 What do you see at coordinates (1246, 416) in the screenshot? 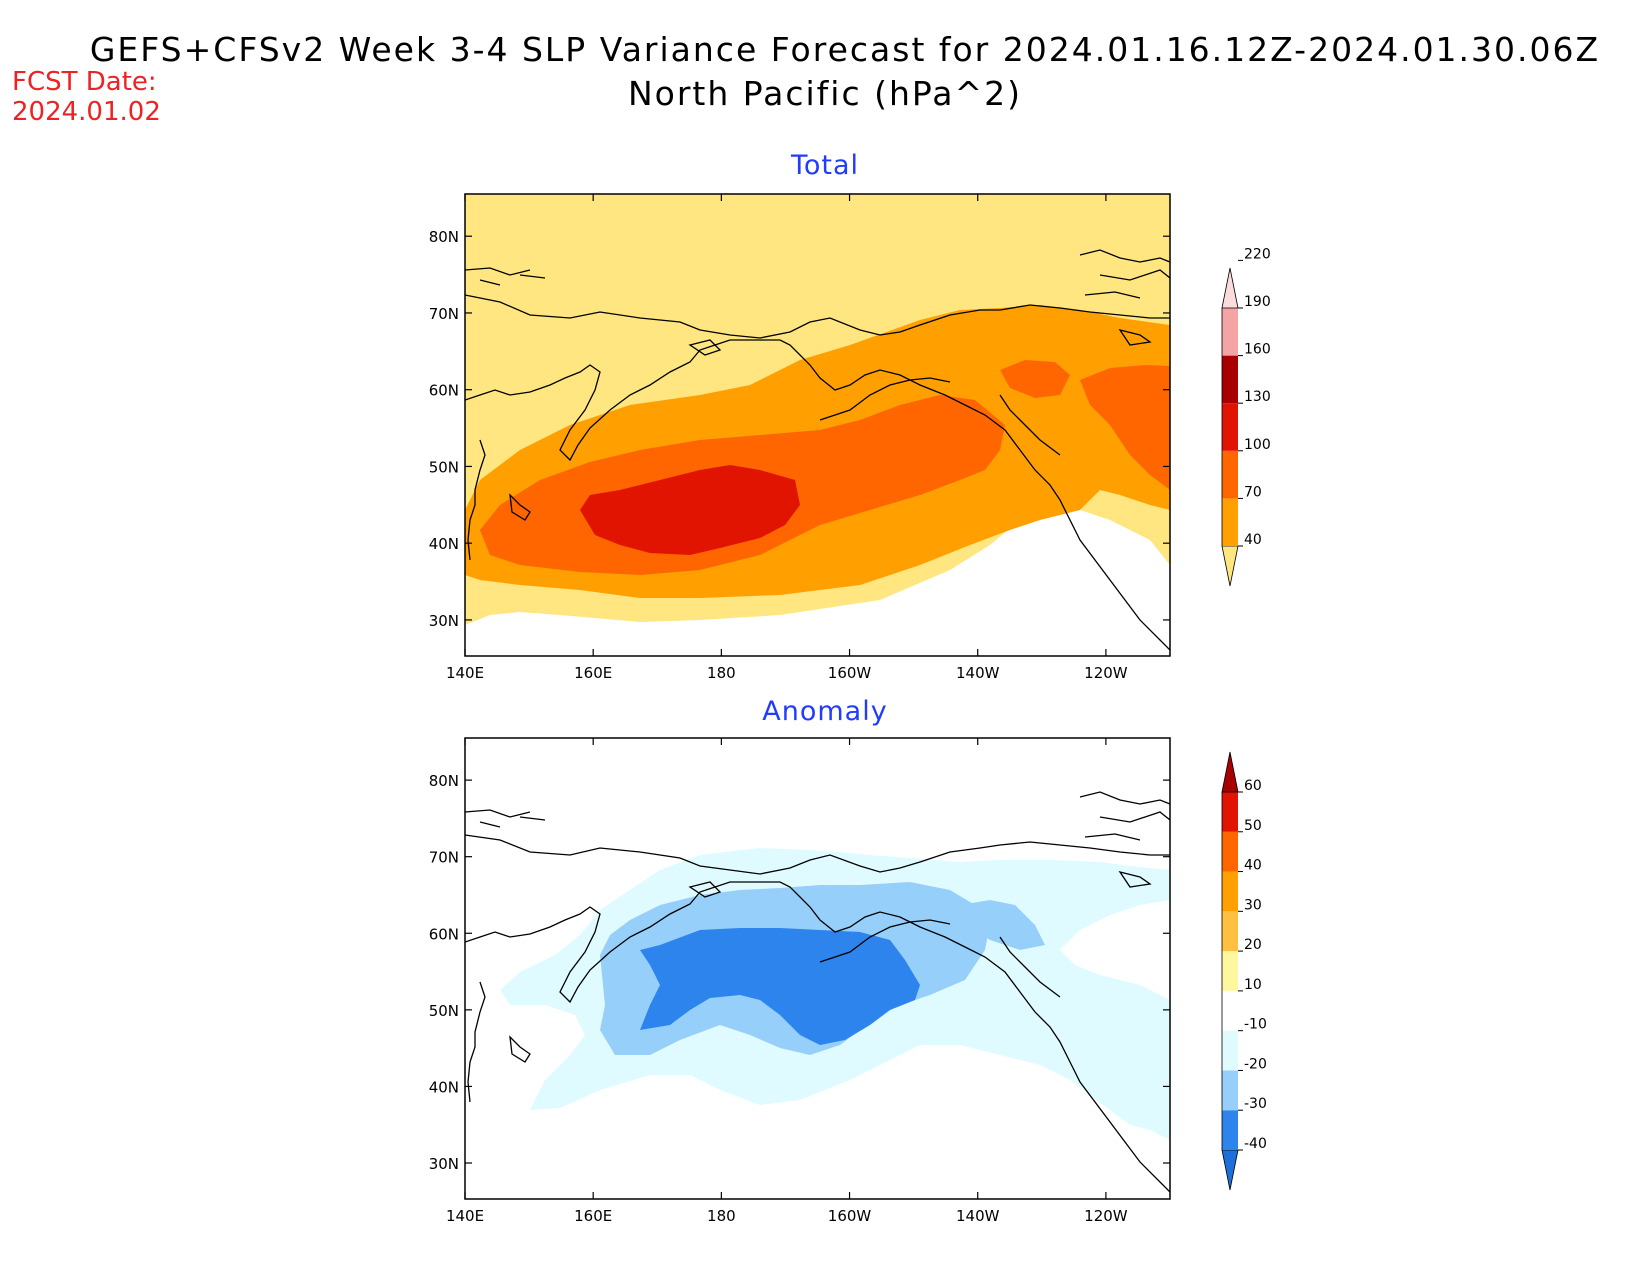
I see `colorbar-total: 40 70 100 130 160 190 220` at bounding box center [1246, 416].